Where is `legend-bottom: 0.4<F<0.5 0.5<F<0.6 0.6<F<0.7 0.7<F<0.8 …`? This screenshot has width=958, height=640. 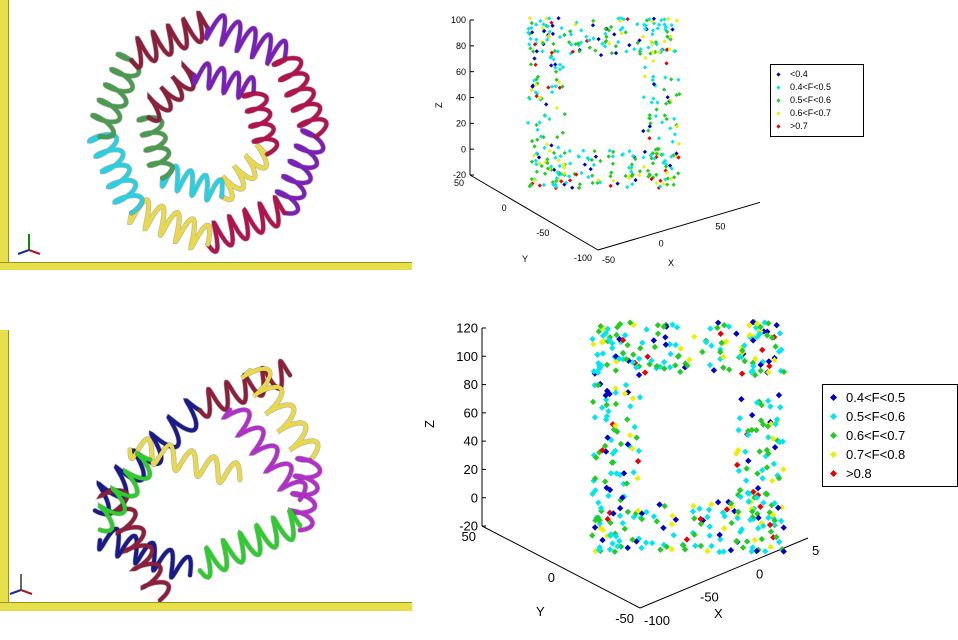 legend-bottom: 0.4<F<0.5 0.5<F<0.6 0.6<F<0.7 0.7<F<0.8 … is located at coordinates (890, 435).